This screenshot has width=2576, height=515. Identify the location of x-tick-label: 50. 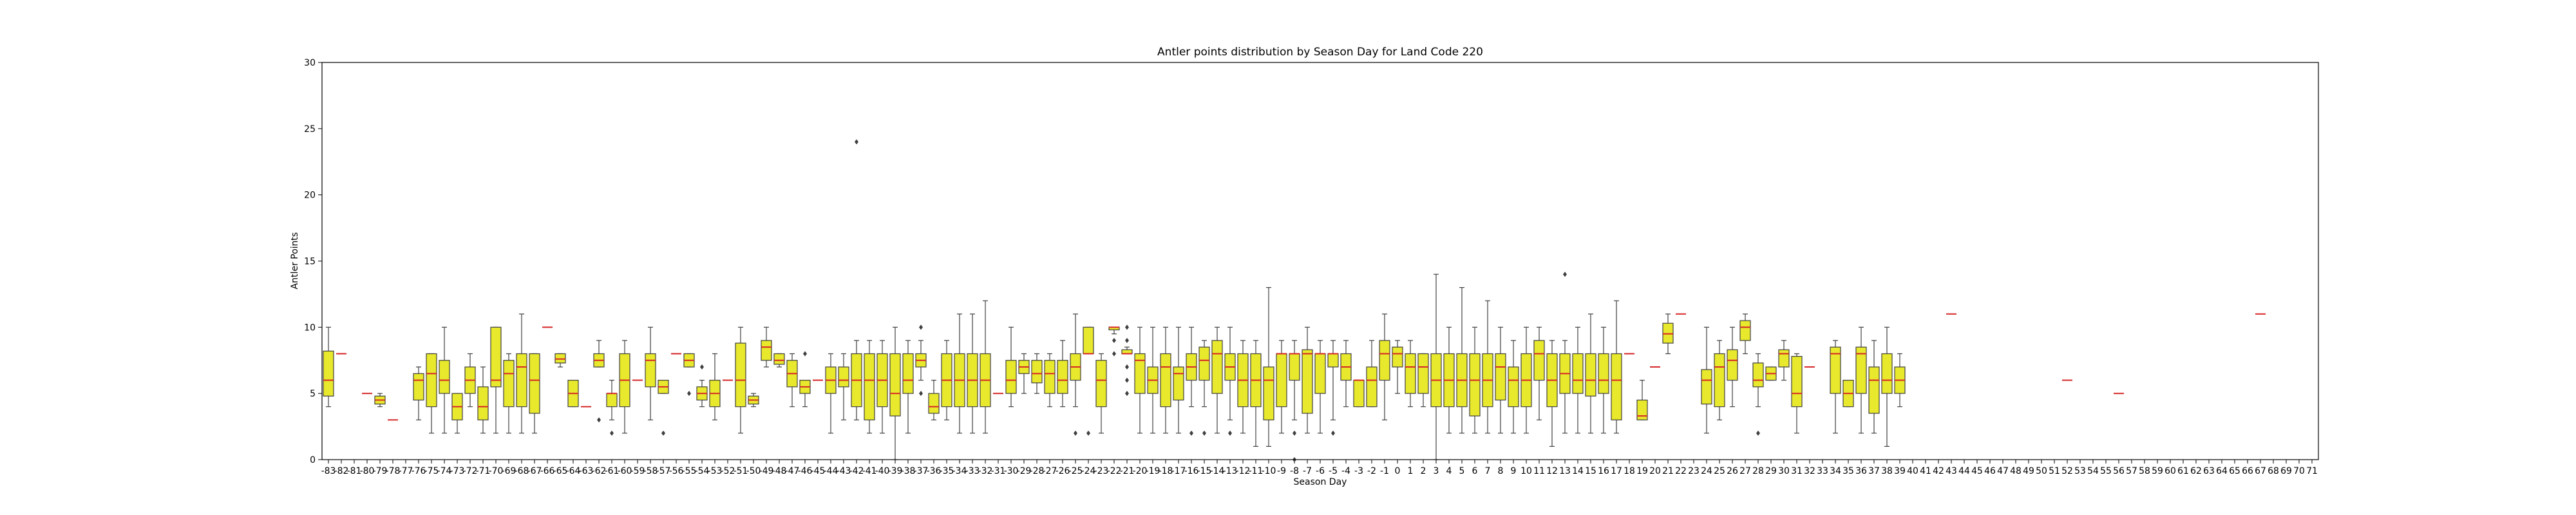
(2041, 471).